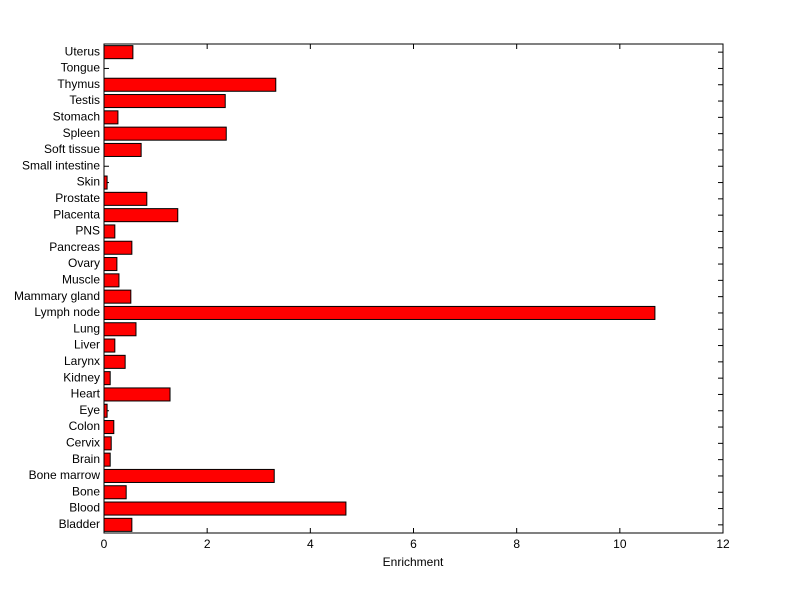 The width and height of the screenshot is (800, 599). What do you see at coordinates (81, 280) in the screenshot?
I see `y-tick-label: Muscle` at bounding box center [81, 280].